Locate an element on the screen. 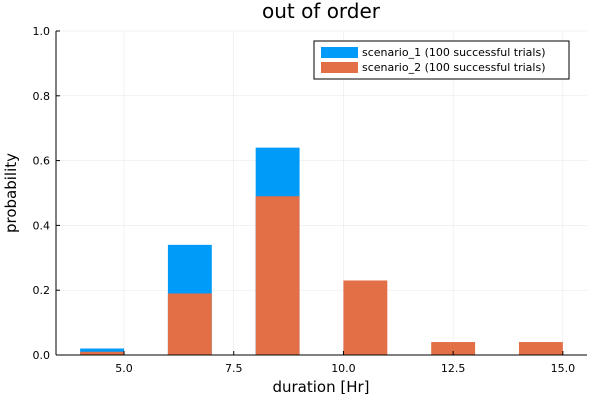 The image size is (600, 400). x-tick-label: 7.5 is located at coordinates (234, 368).